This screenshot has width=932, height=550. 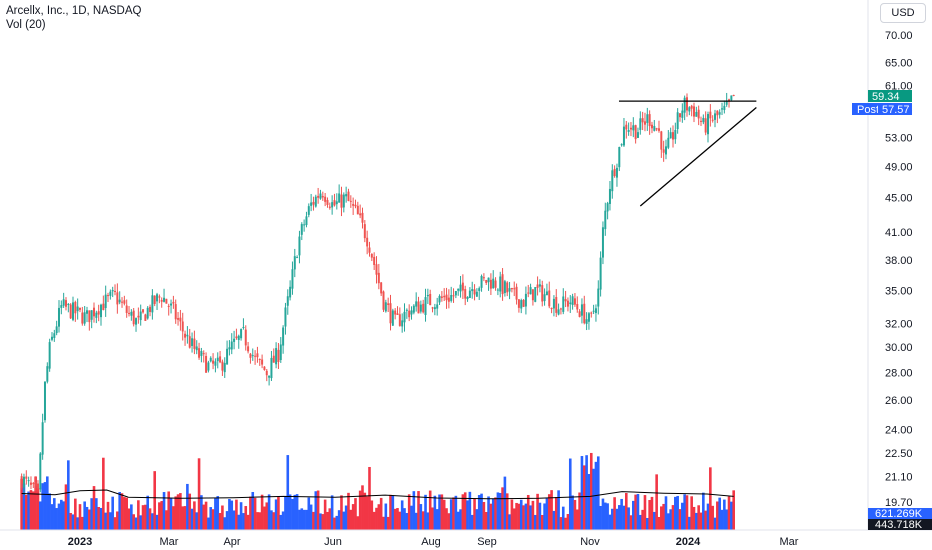 I want to click on price-tick-label: 21.10, so click(x=899, y=478).